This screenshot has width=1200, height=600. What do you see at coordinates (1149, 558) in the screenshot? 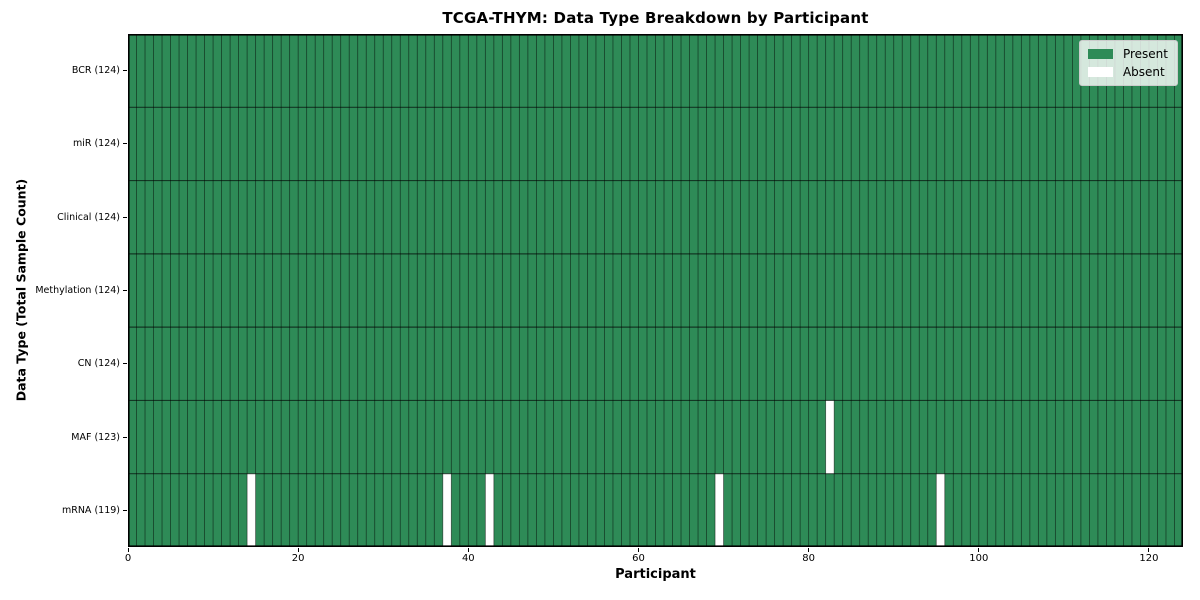
I see `x-tick-label-120: 120` at bounding box center [1149, 558].